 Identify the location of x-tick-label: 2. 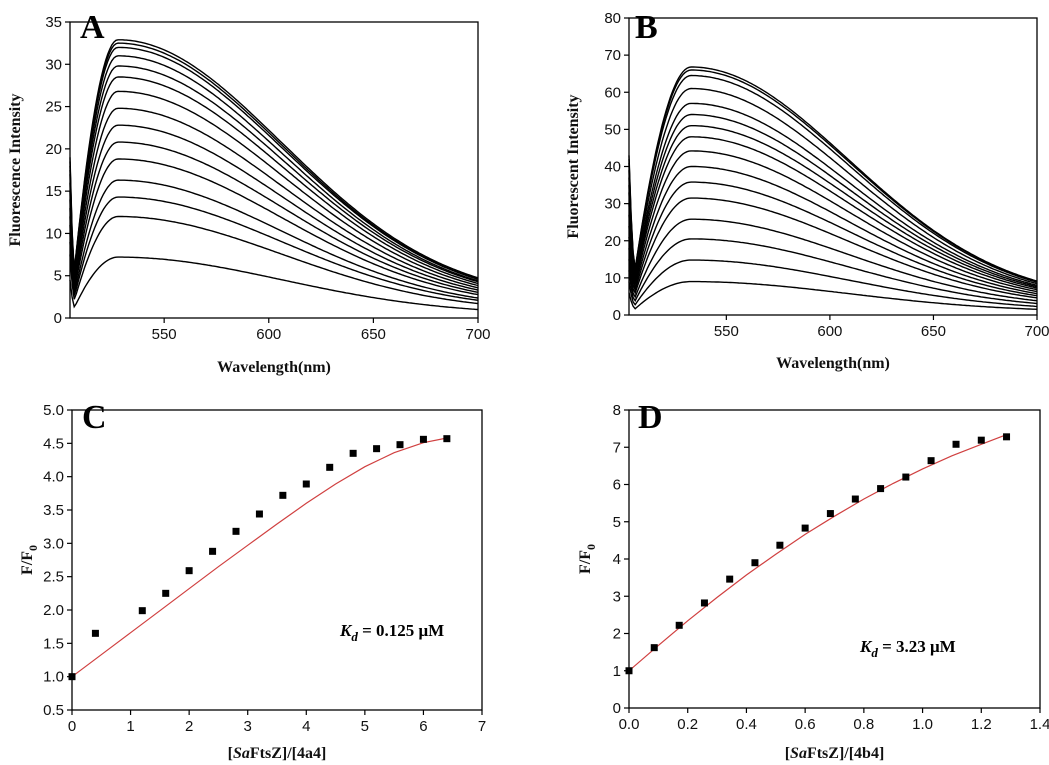
(189, 726).